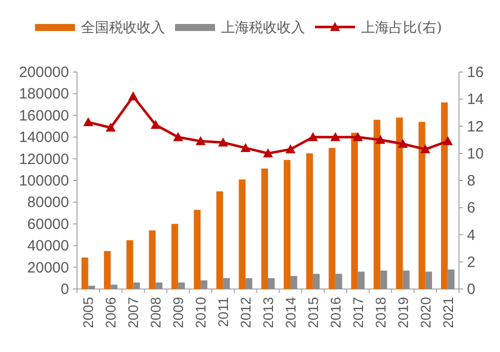 The width and height of the screenshot is (500, 352). I want to click on y2-tick-label: 10, so click(475, 153).